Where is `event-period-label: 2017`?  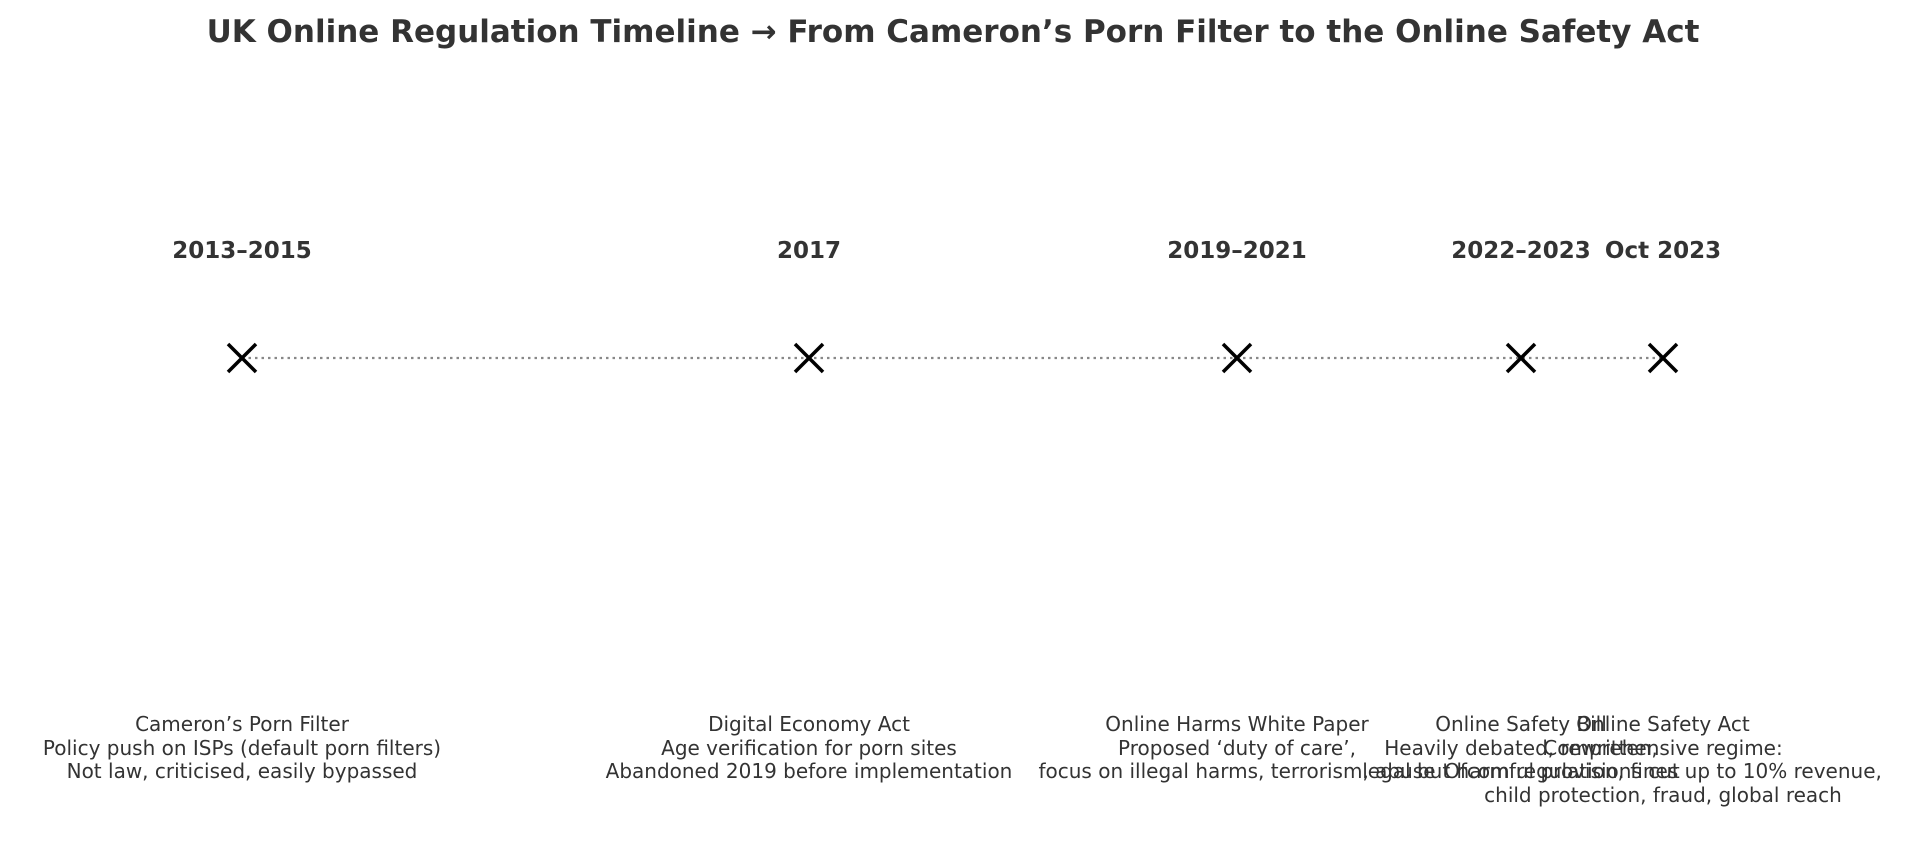 event-period-label: 2017 is located at coordinates (809, 251).